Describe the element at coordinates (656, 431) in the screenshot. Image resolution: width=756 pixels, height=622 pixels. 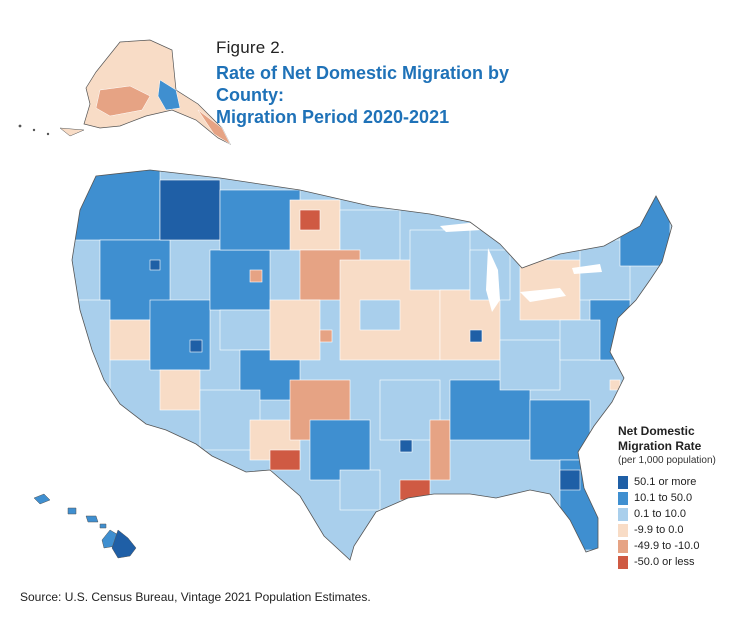
I see `legend-title-line1: Net Domestic` at that location.